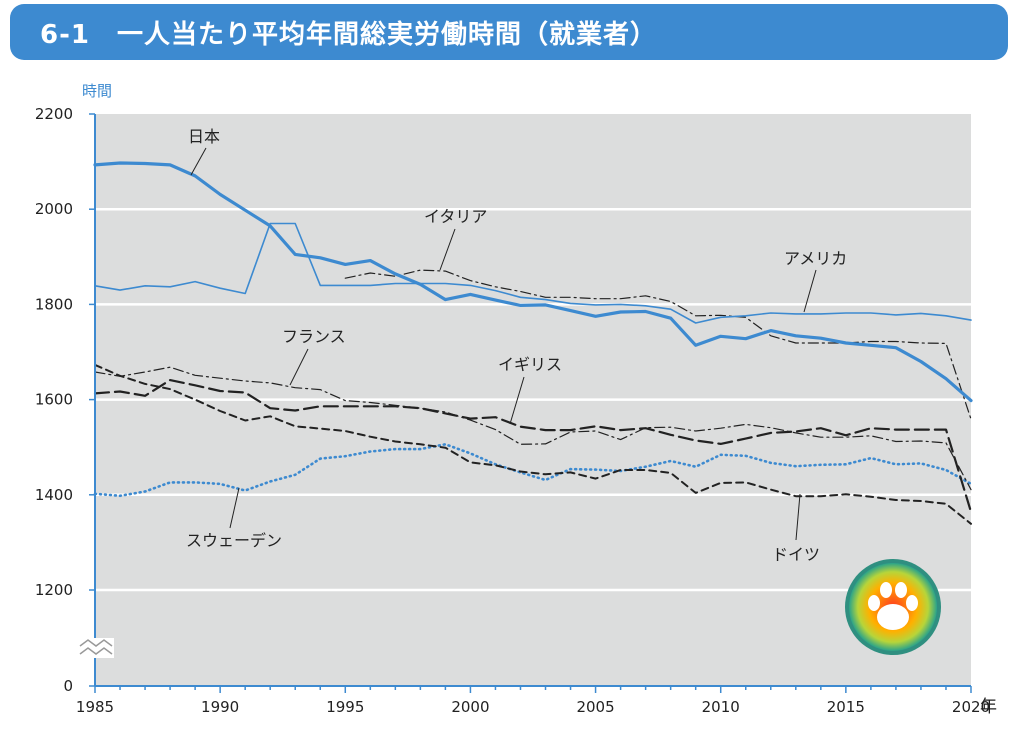  What do you see at coordinates (68, 686) in the screenshot?
I see `y-tick-label: 0` at bounding box center [68, 686].